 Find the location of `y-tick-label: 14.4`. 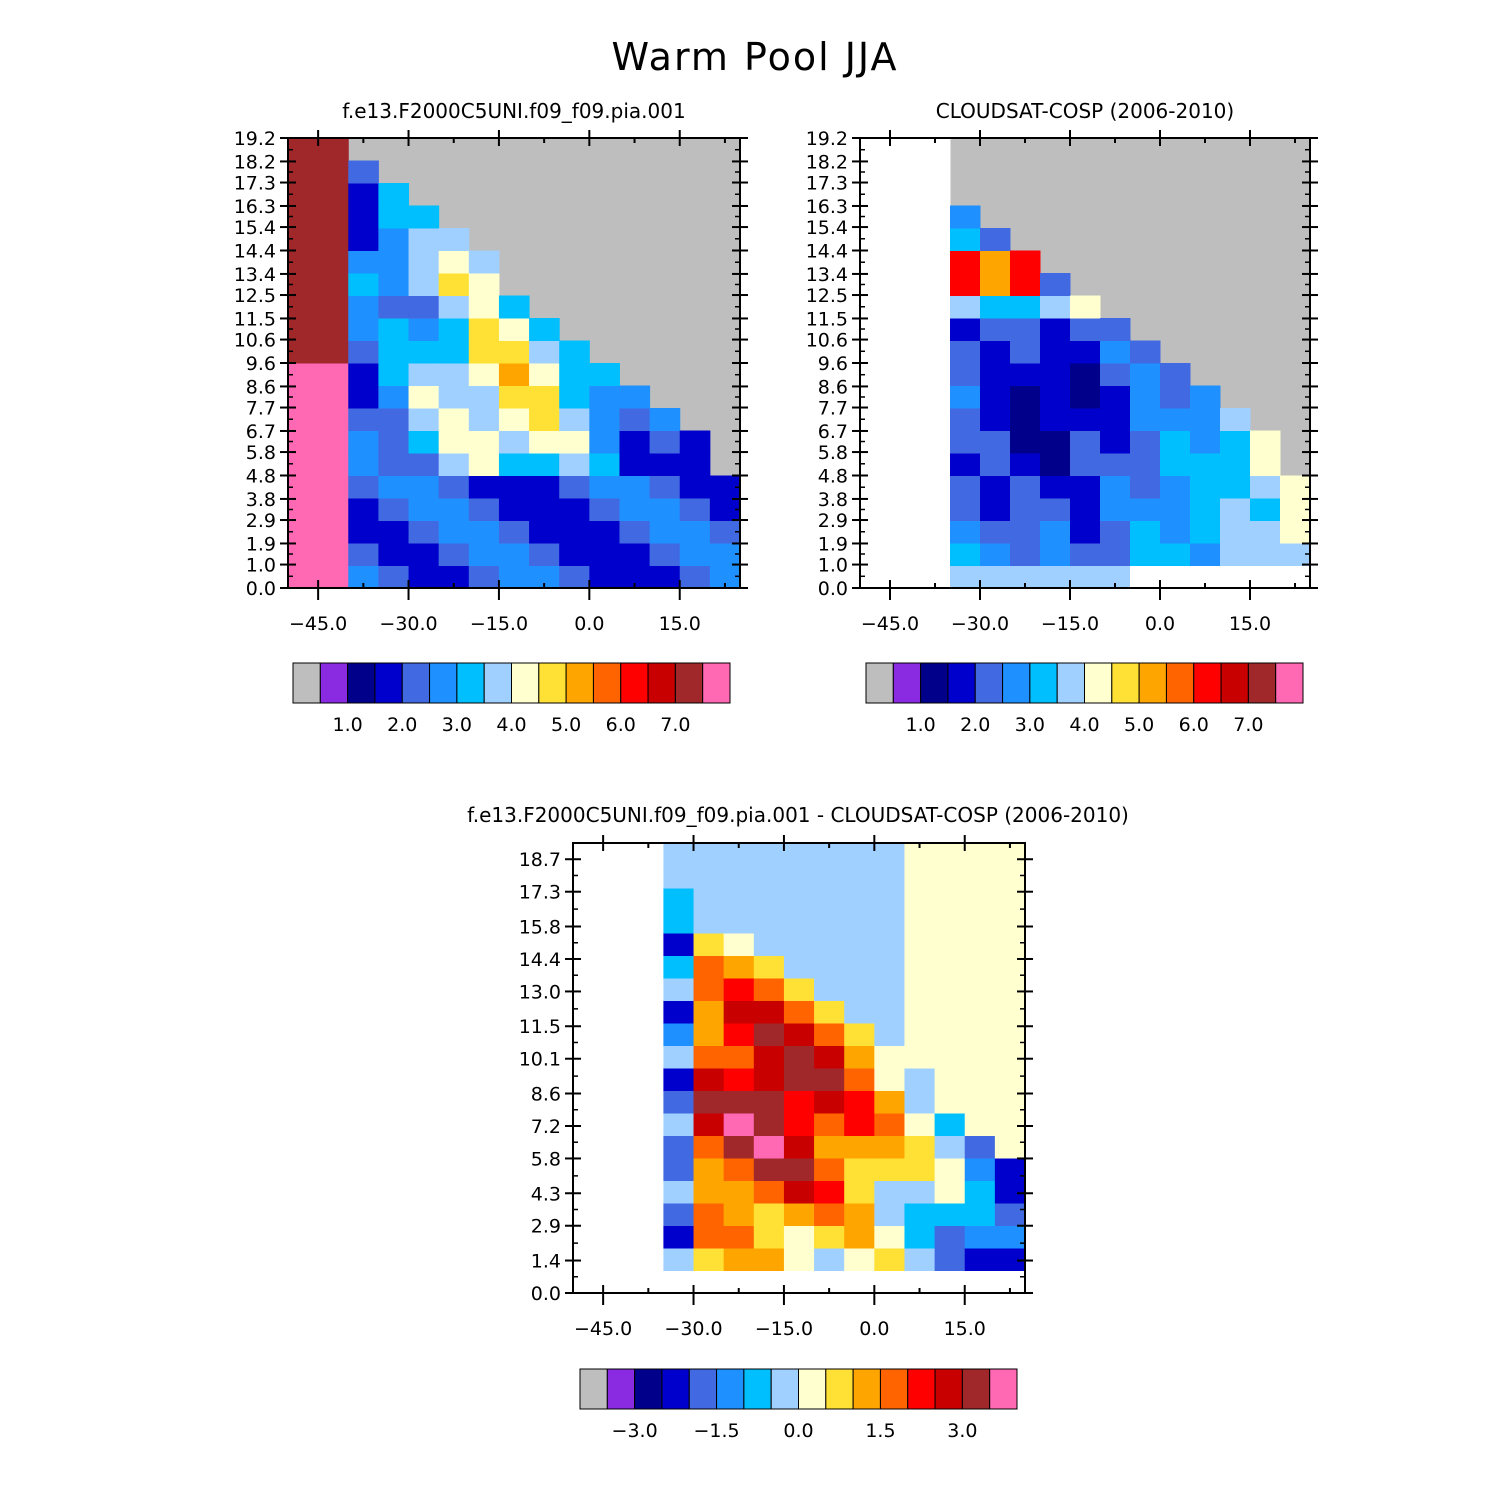

y-tick-label: 14.4 is located at coordinates (540, 960).